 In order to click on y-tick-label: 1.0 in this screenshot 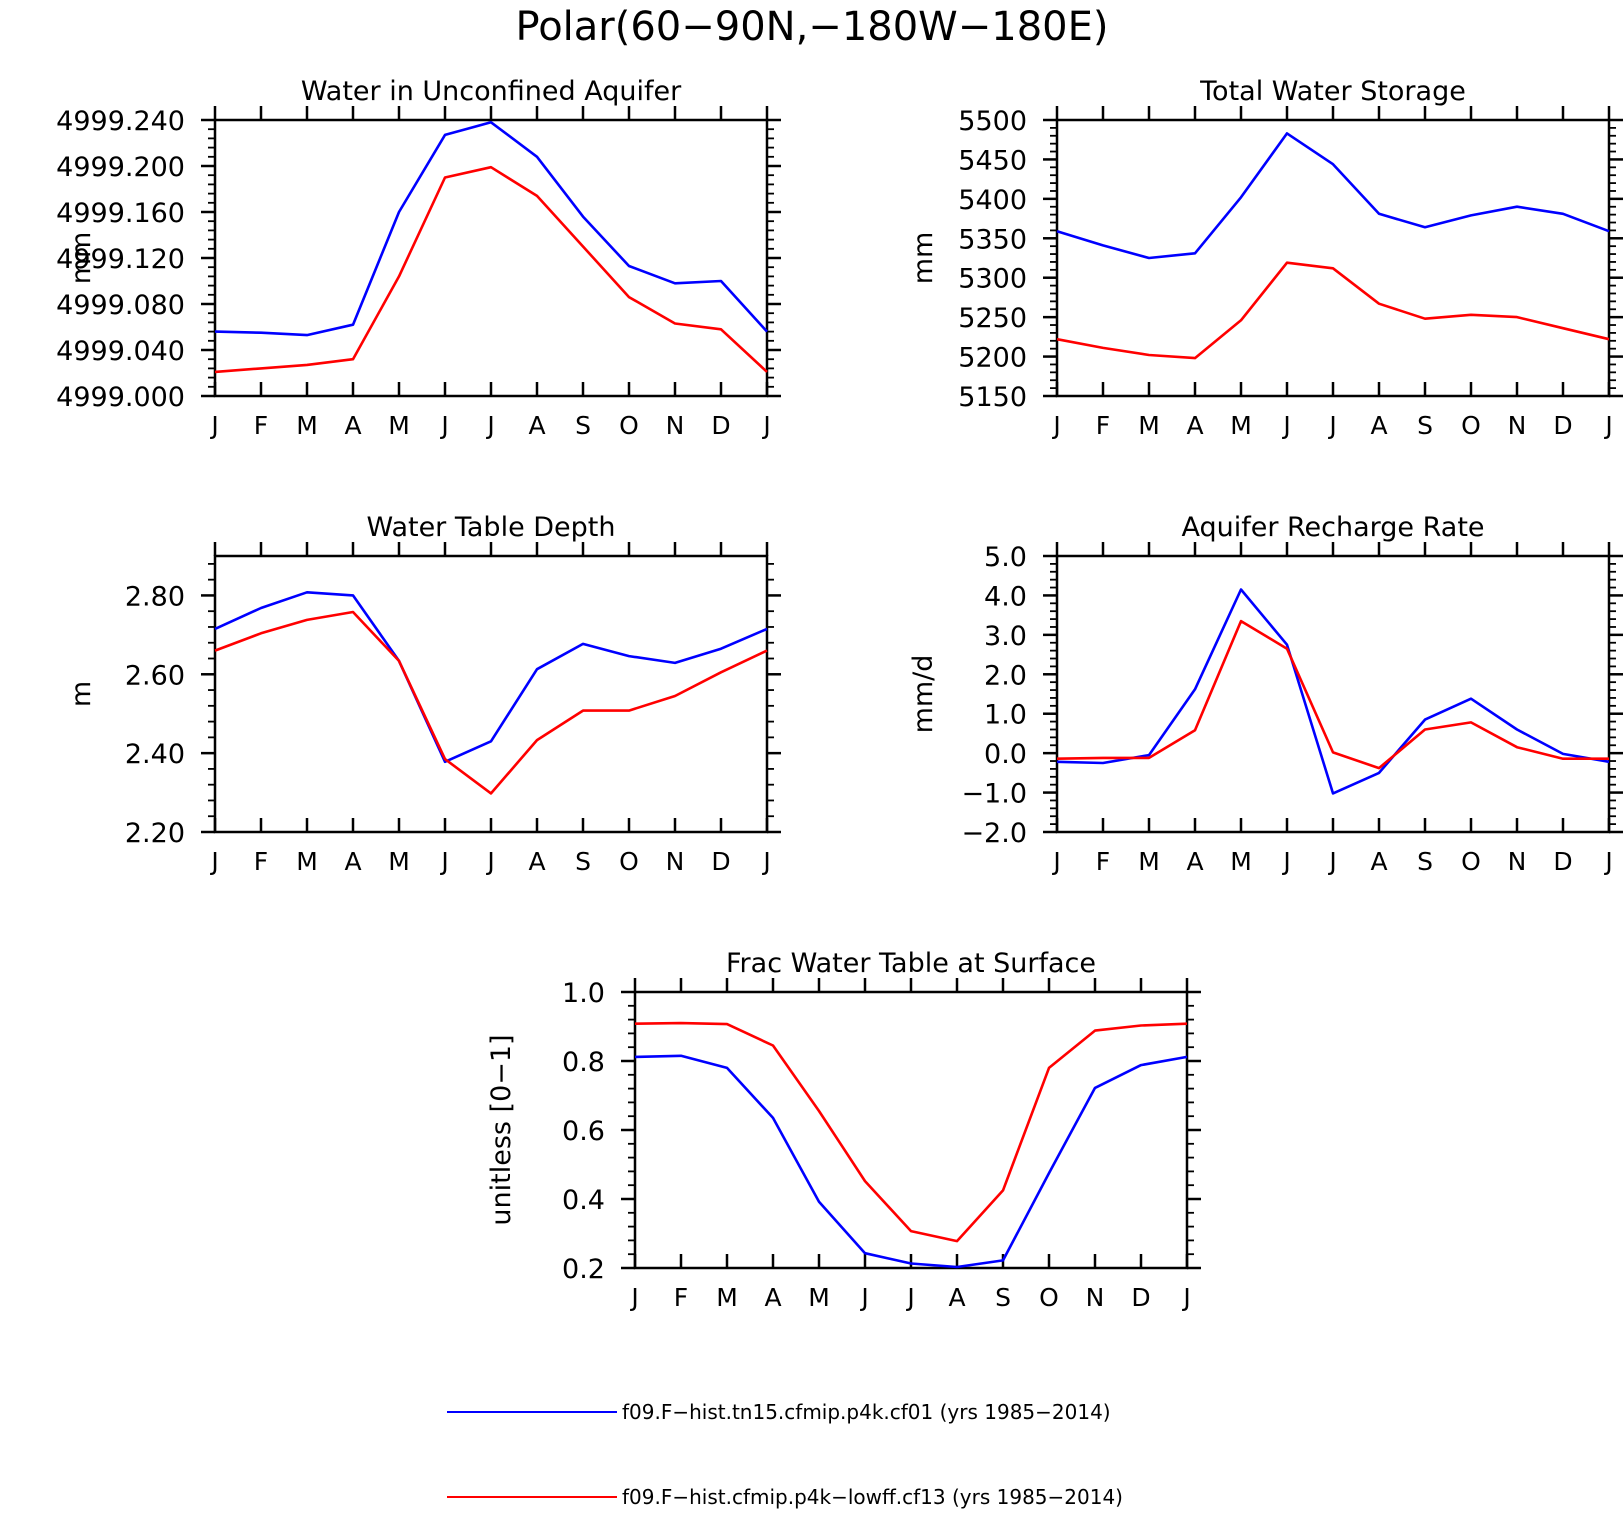, I will do `click(1005, 715)`.